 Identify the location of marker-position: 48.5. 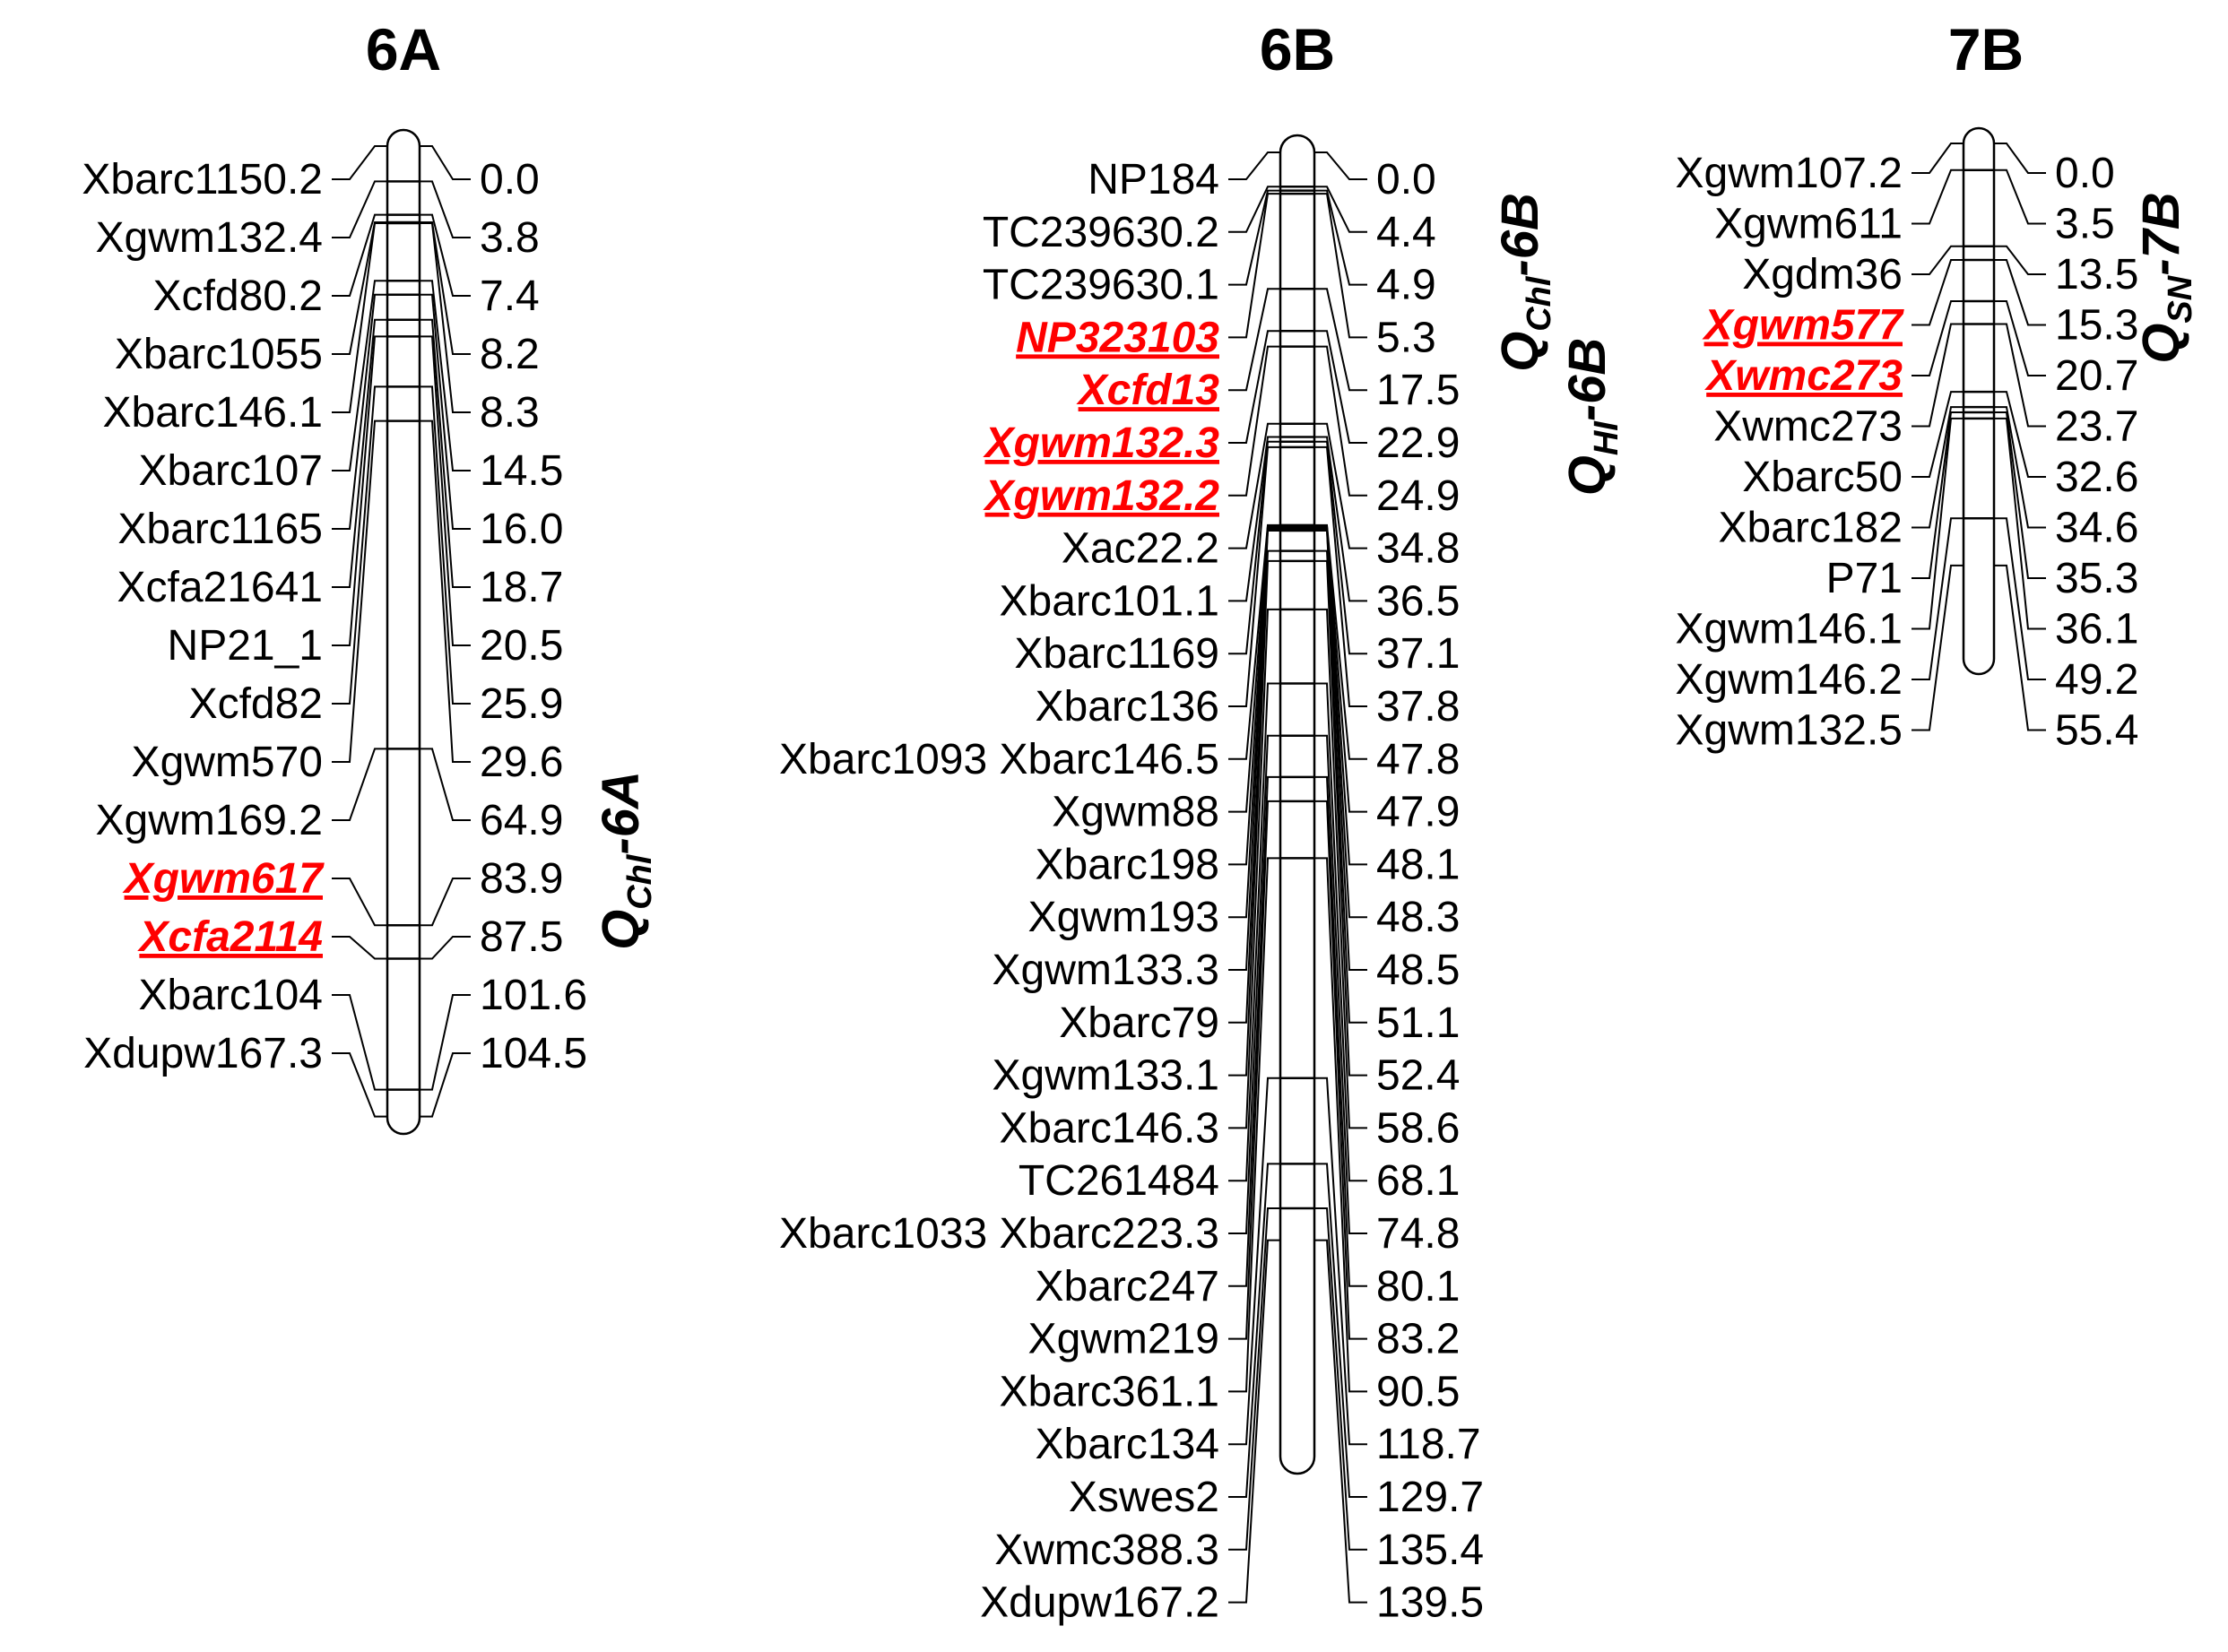
(1418, 970).